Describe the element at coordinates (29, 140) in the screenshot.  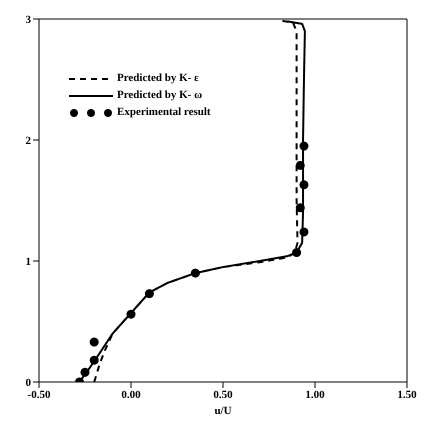
I see `y-tick-label: 2` at that location.